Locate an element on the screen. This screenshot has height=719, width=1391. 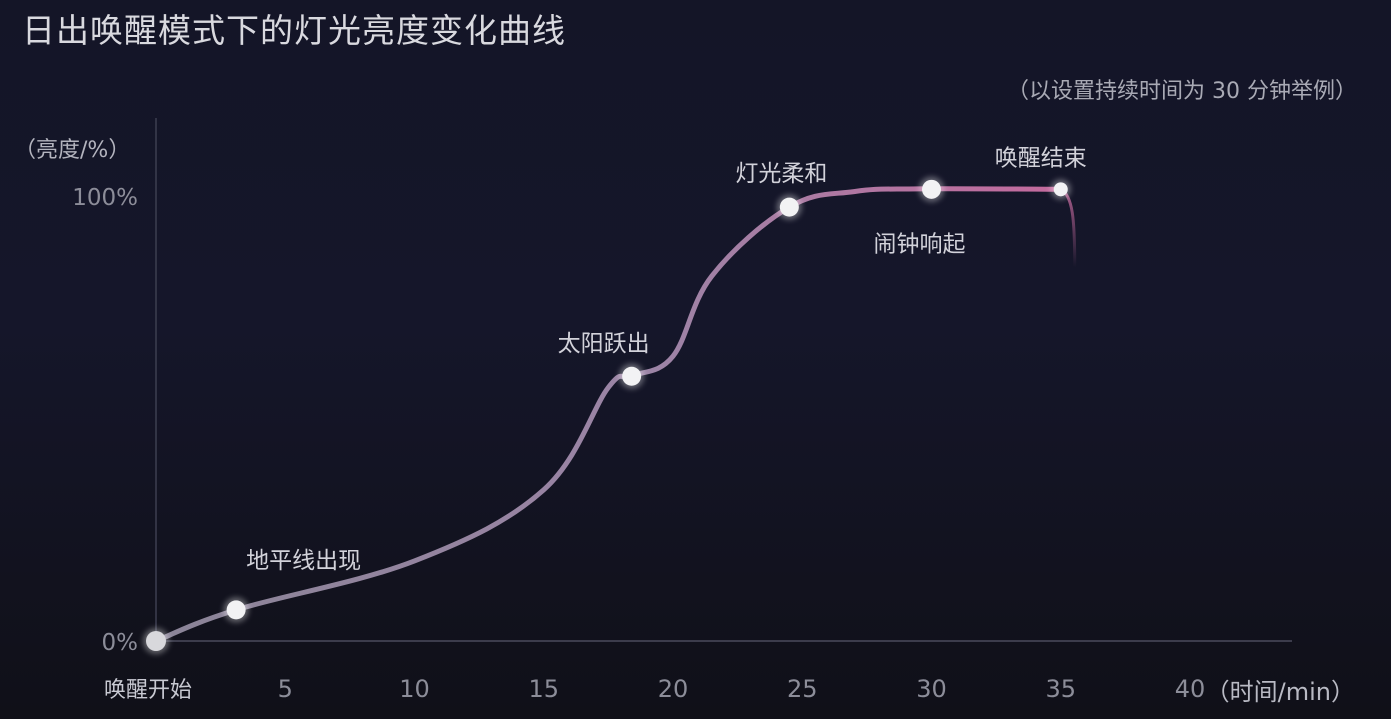
y-tick-label: 100% is located at coordinates (105, 198).